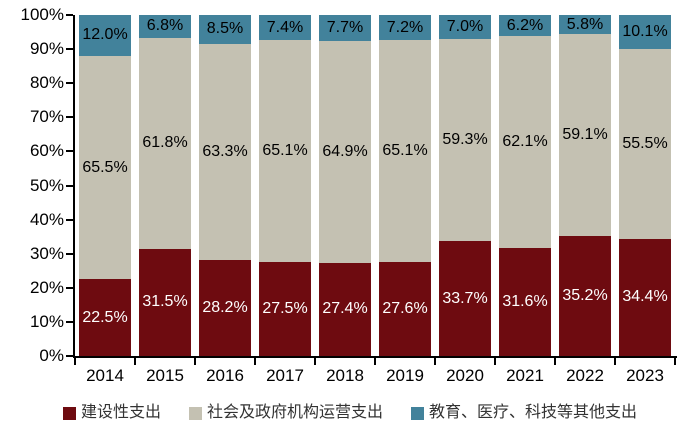 The height and width of the screenshot is (437, 700). What do you see at coordinates (294, 412) in the screenshot?
I see `legend-label: 社会及政府机构运营支出` at bounding box center [294, 412].